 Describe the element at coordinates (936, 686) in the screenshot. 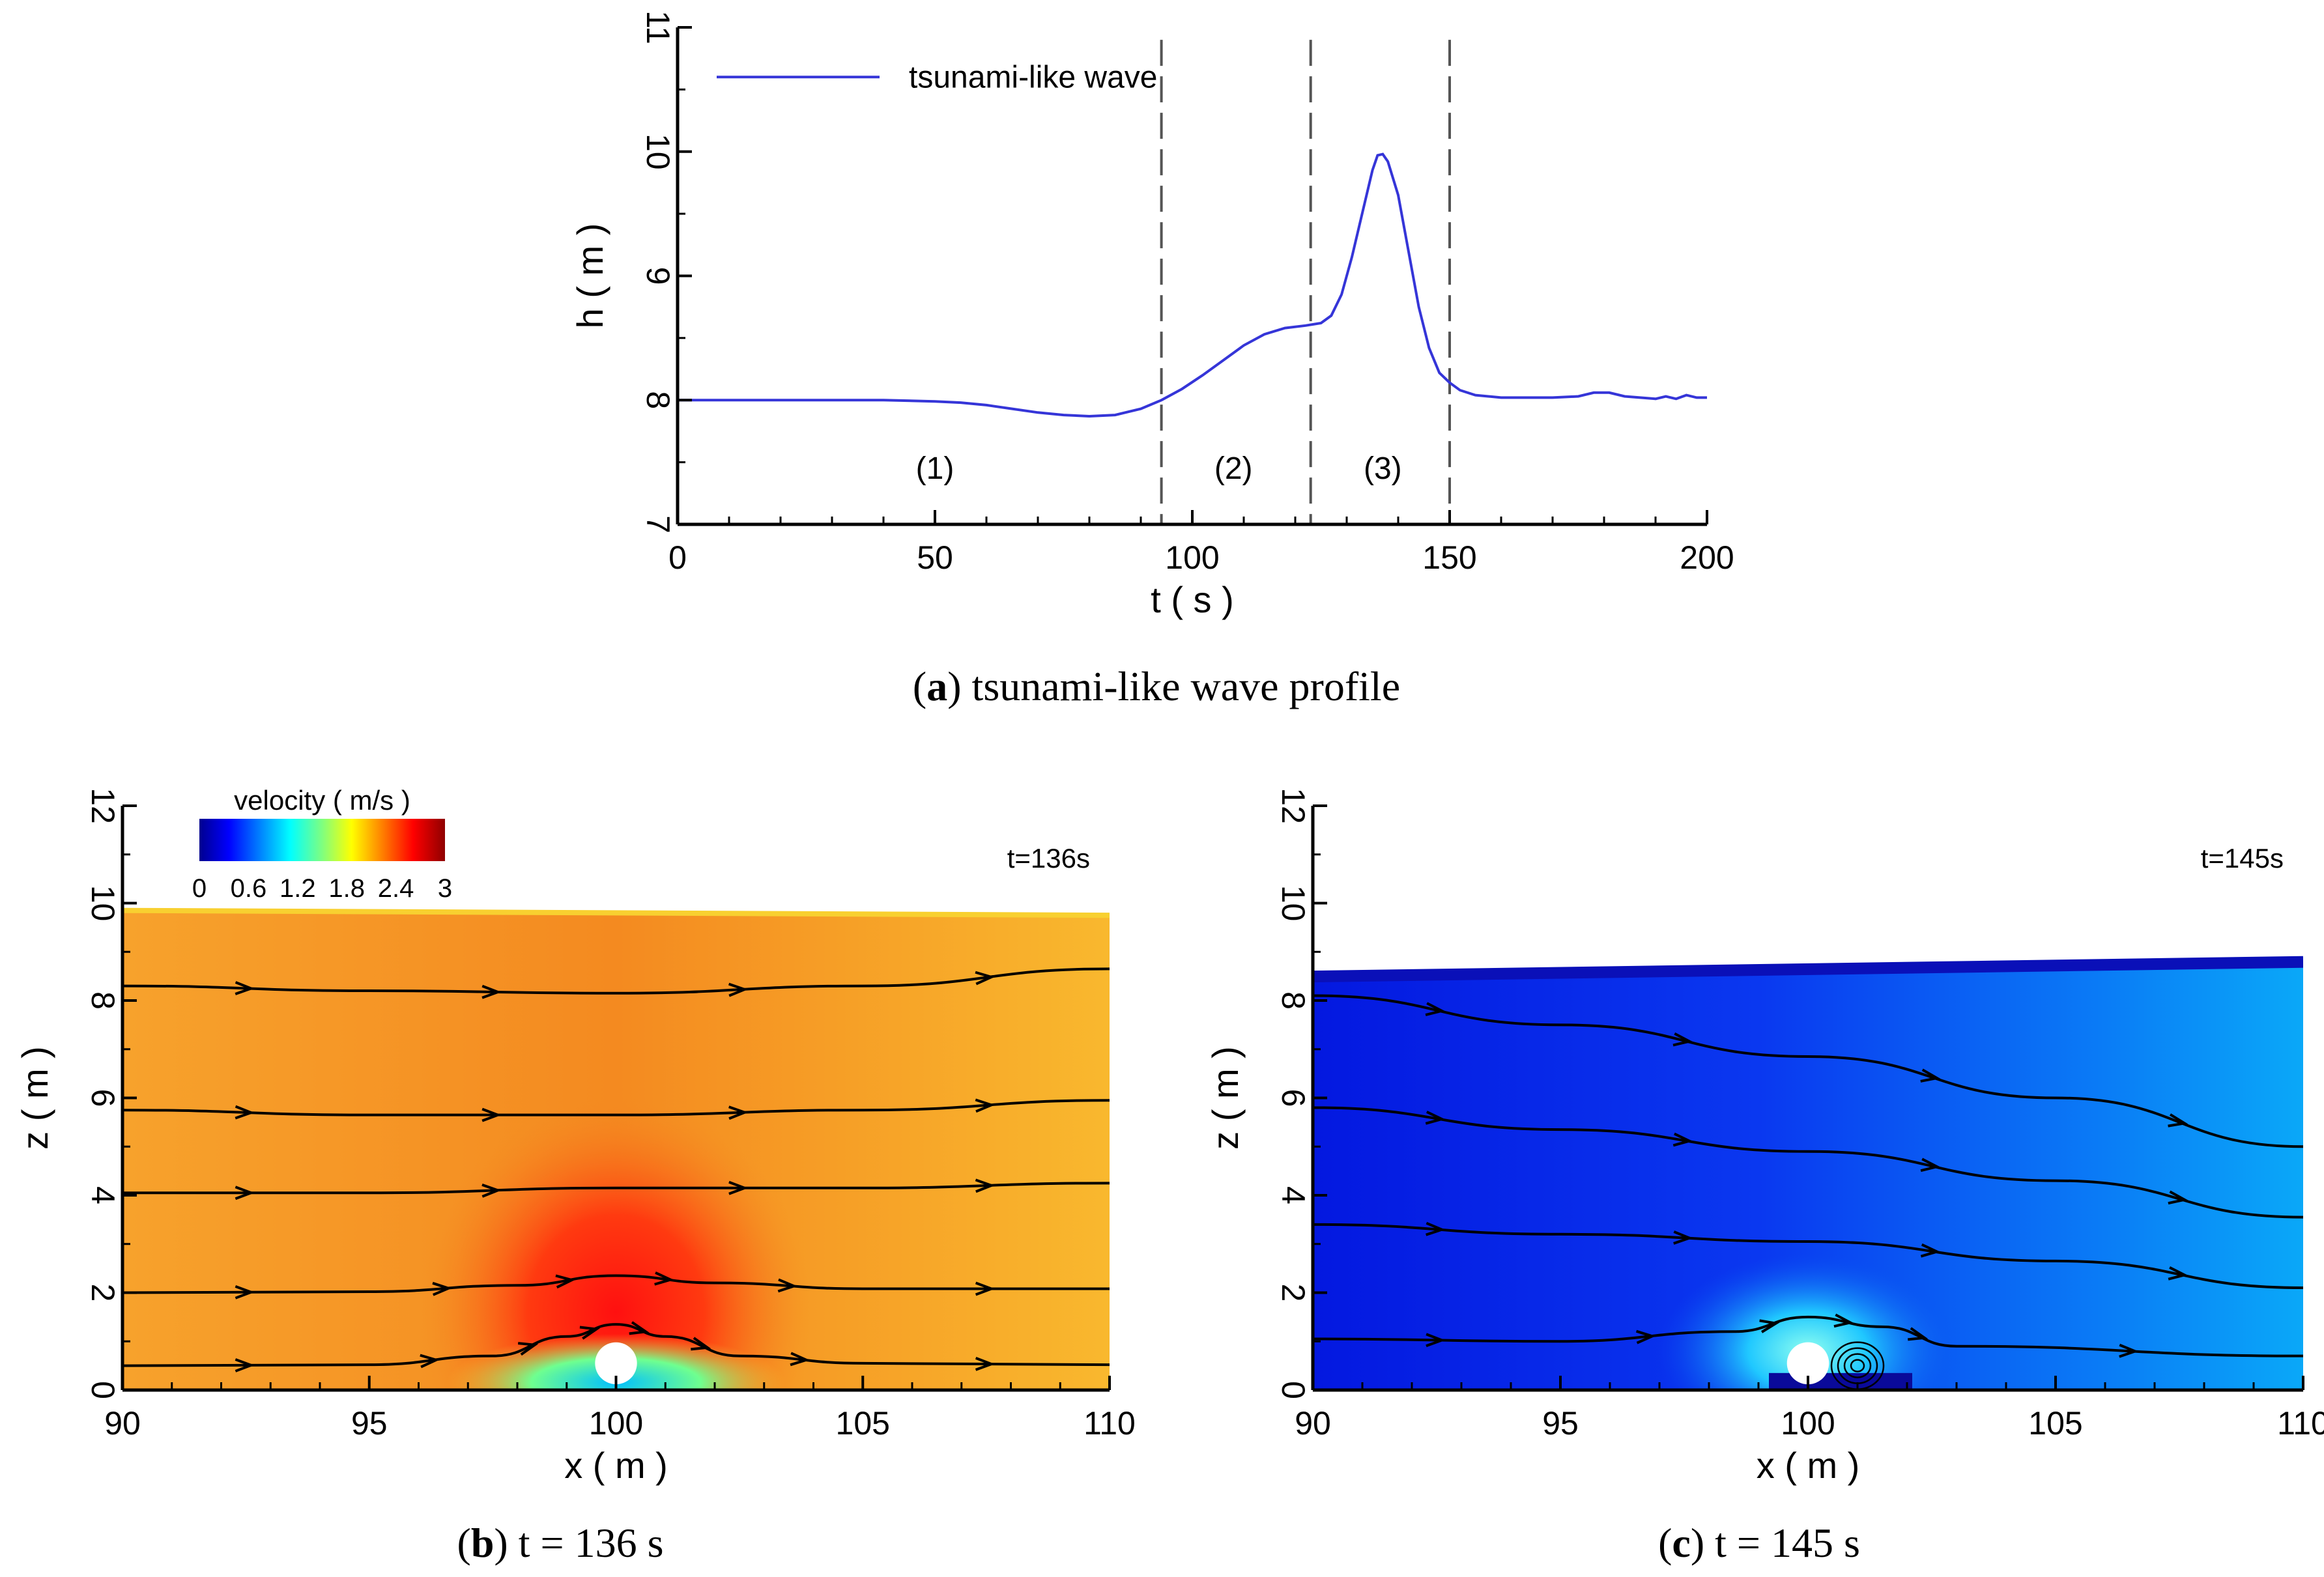

I see `caption-a-letter: a` at that location.